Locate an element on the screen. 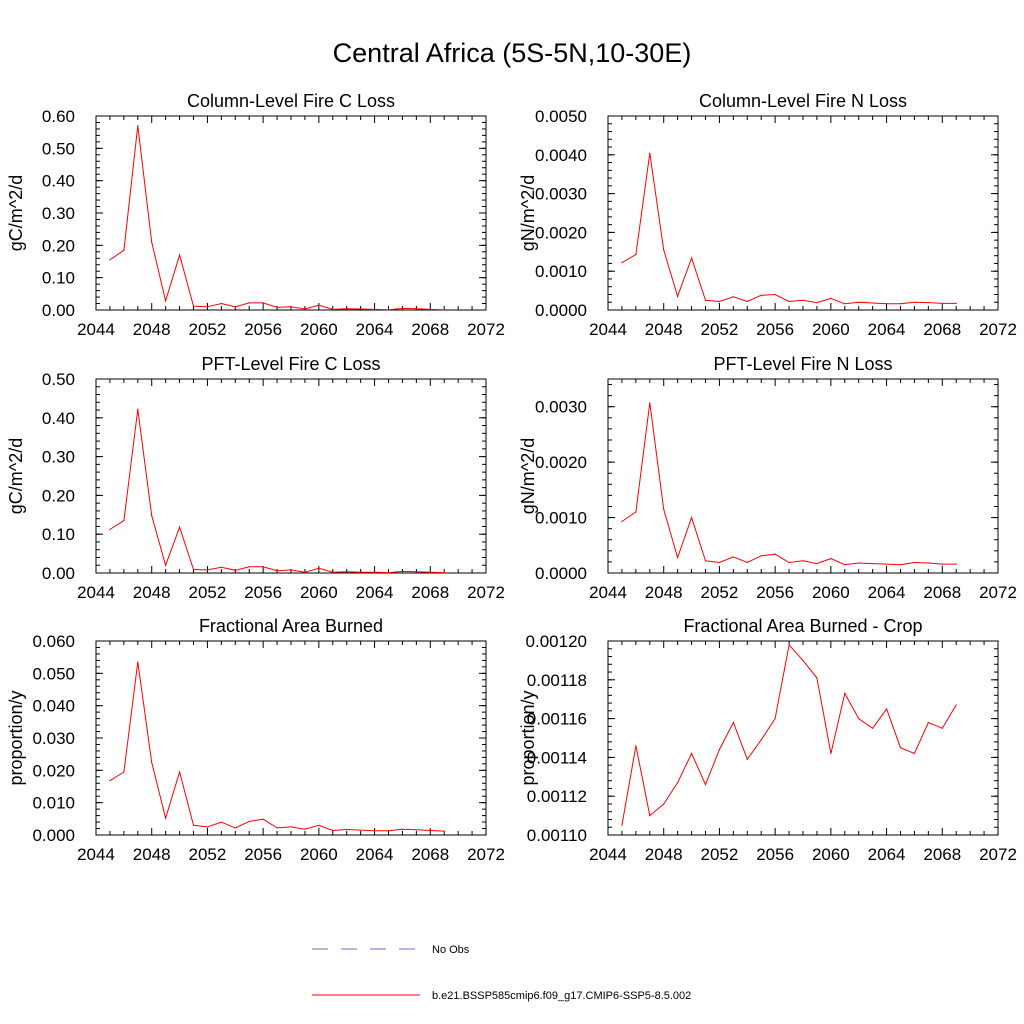 This screenshot has height=1024, width=1024. y-tick-label: 0.020 is located at coordinates (53, 770).